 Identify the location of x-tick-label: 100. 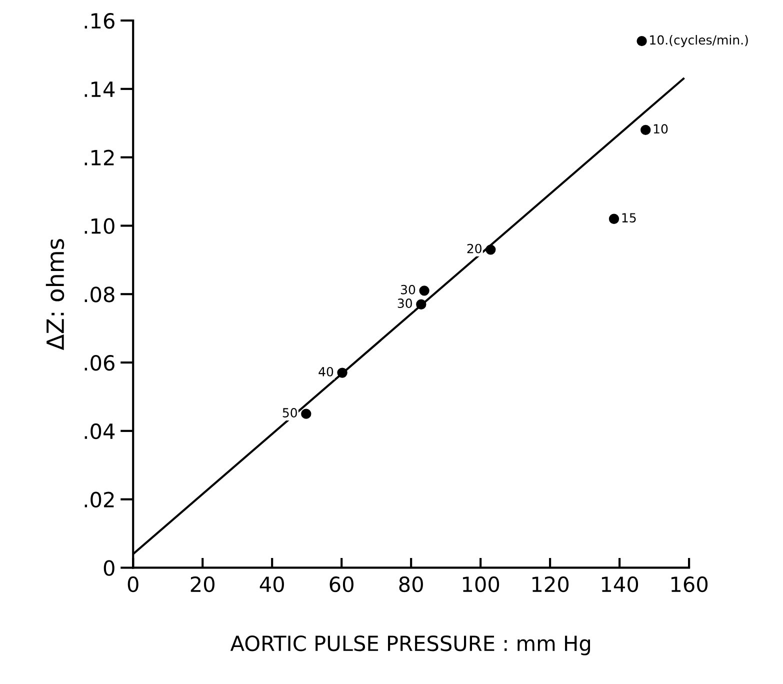
(481, 584).